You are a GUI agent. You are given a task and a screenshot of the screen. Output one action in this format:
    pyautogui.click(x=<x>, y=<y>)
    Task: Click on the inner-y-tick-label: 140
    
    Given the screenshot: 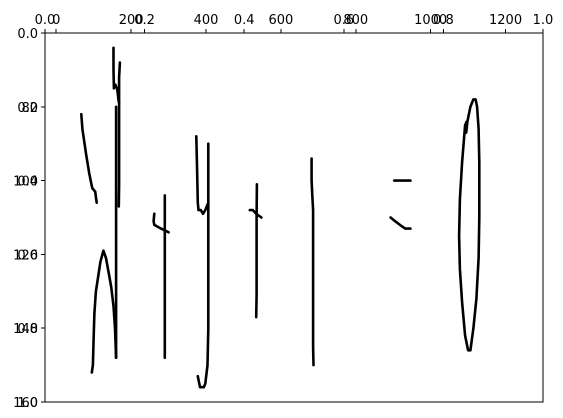 What is the action you would take?
    pyautogui.click(x=25, y=329)
    